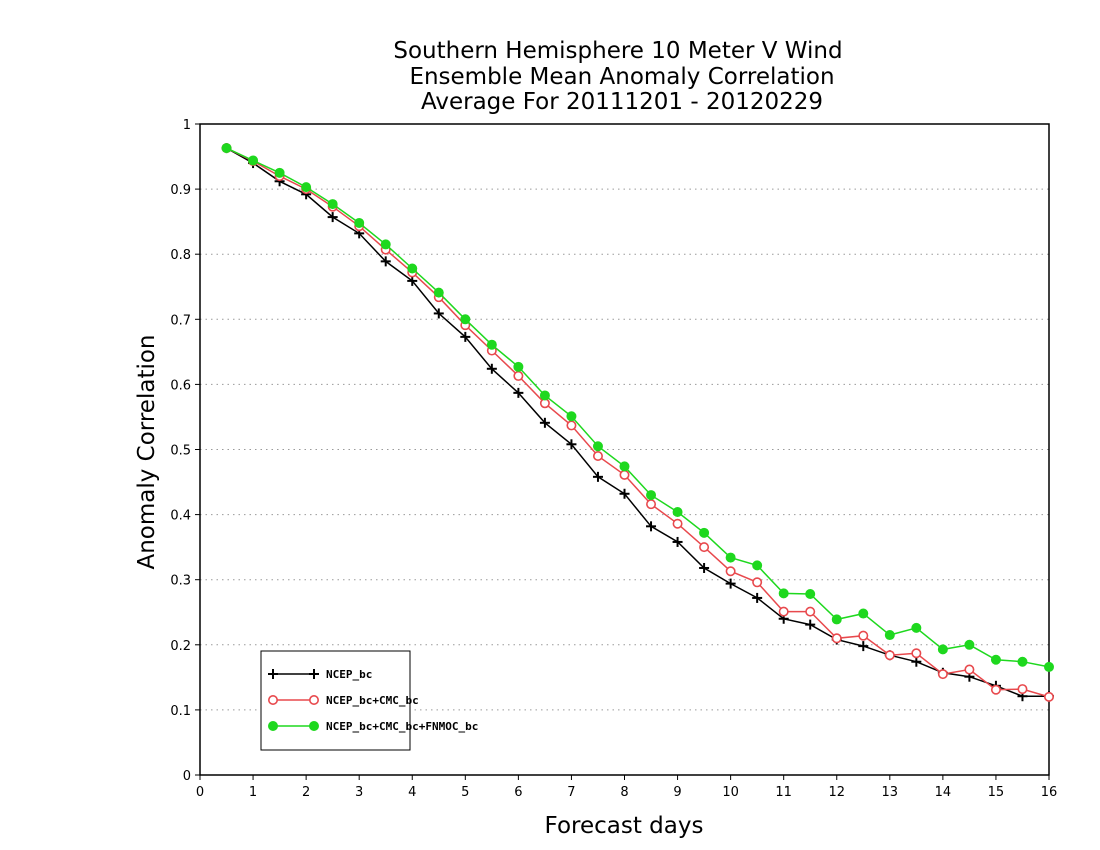 The height and width of the screenshot is (850, 1100). I want to click on x-tick-label: 5, so click(465, 792).